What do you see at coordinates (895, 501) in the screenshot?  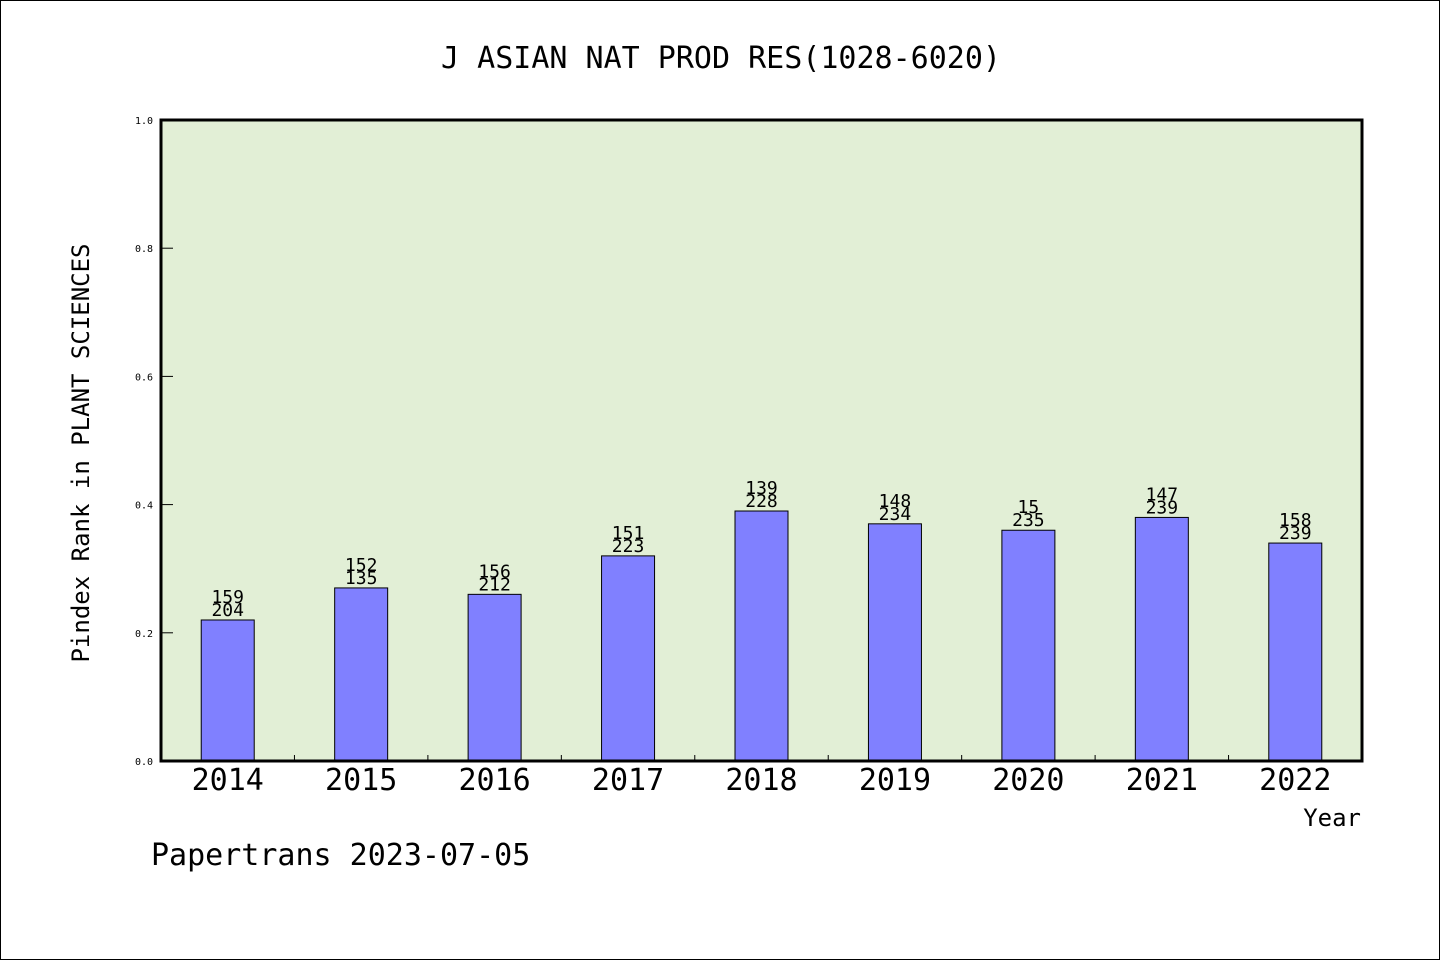 I see `bar-label-top: 148` at bounding box center [895, 501].